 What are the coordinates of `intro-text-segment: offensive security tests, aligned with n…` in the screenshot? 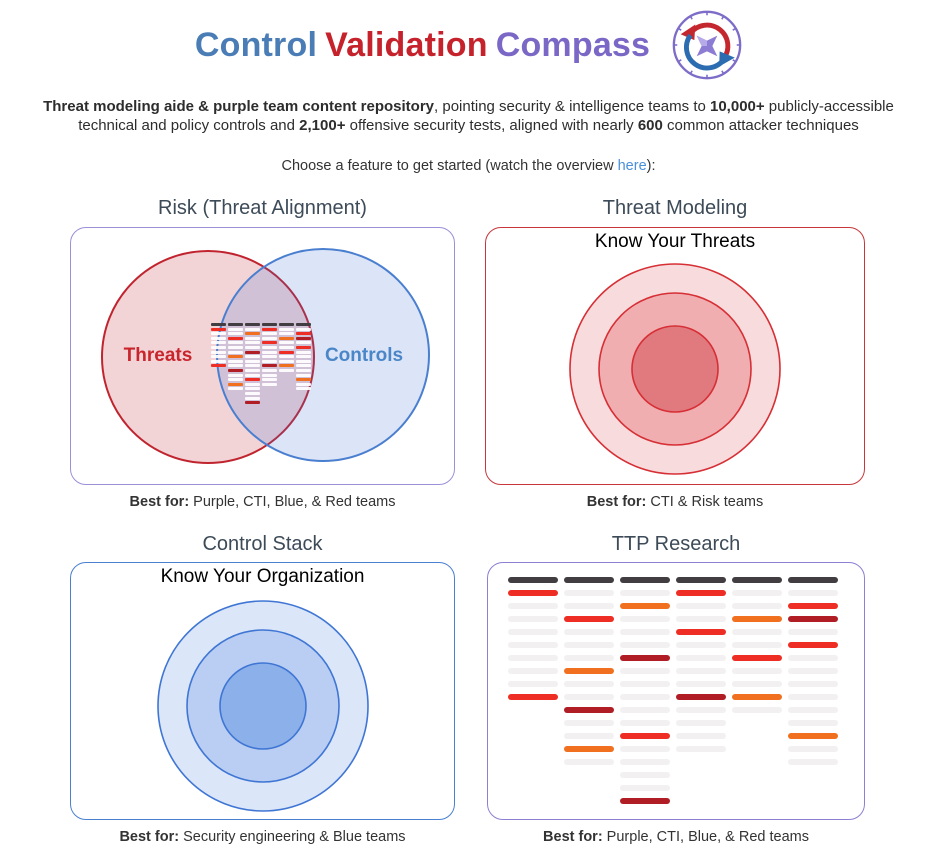 It's located at (491, 125).